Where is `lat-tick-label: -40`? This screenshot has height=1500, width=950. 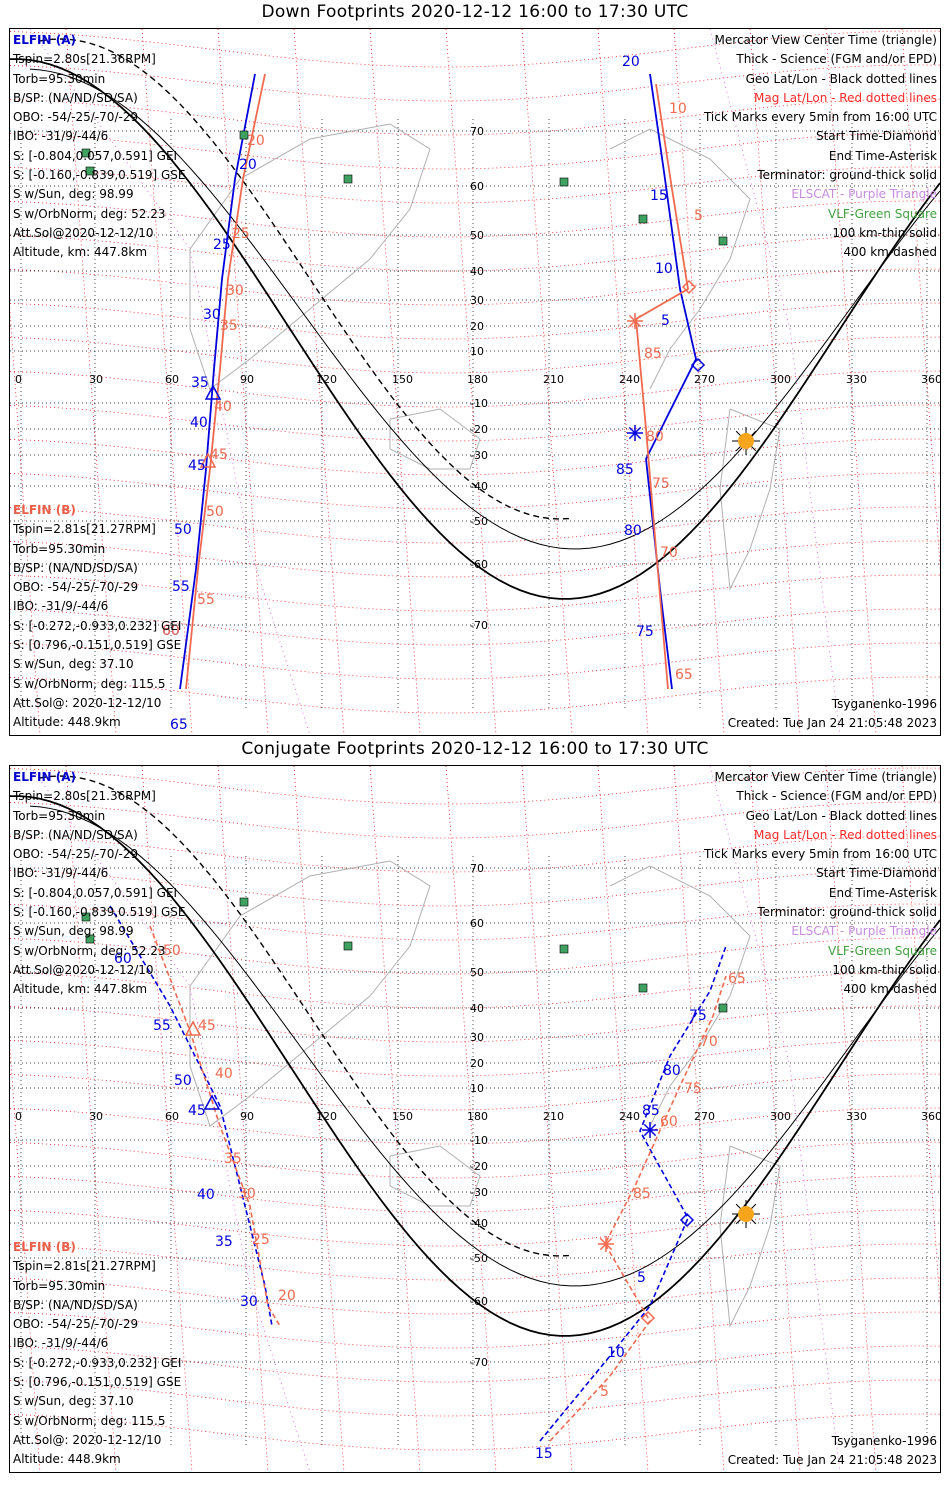 lat-tick-label: -40 is located at coordinates (479, 486).